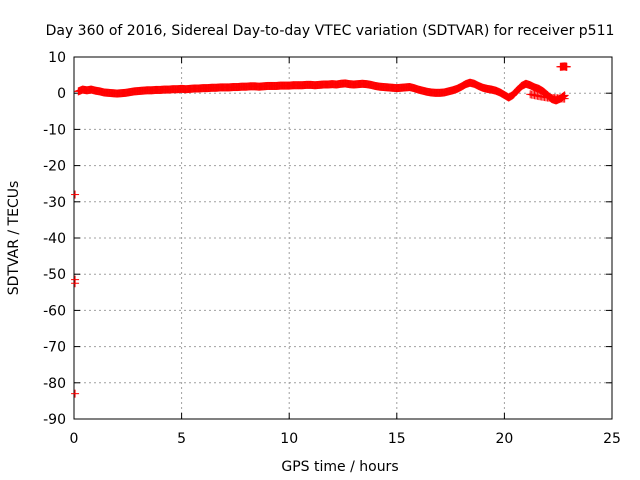 Image resolution: width=640 pixels, height=480 pixels. I want to click on y-tick-label: -50, so click(54, 275).